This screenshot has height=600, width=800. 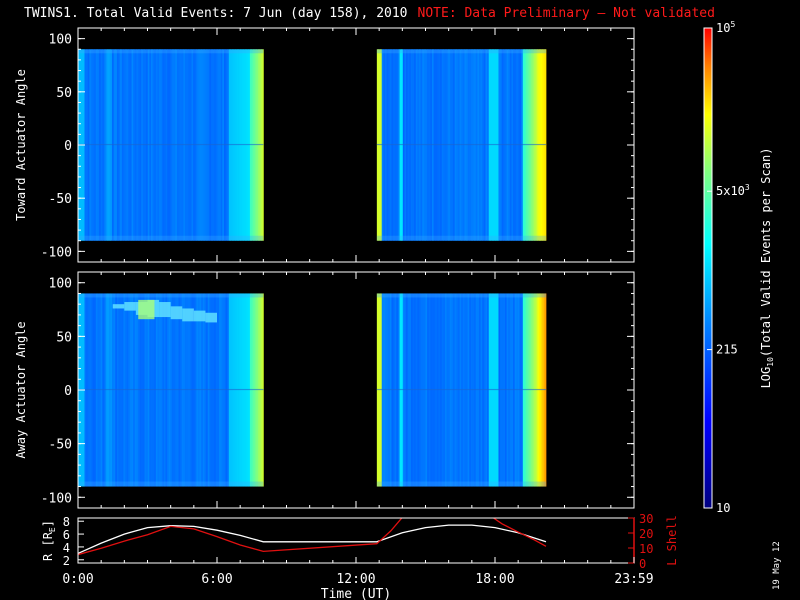 I want to click on colorbar-tick-base: 215, so click(x=727, y=350).